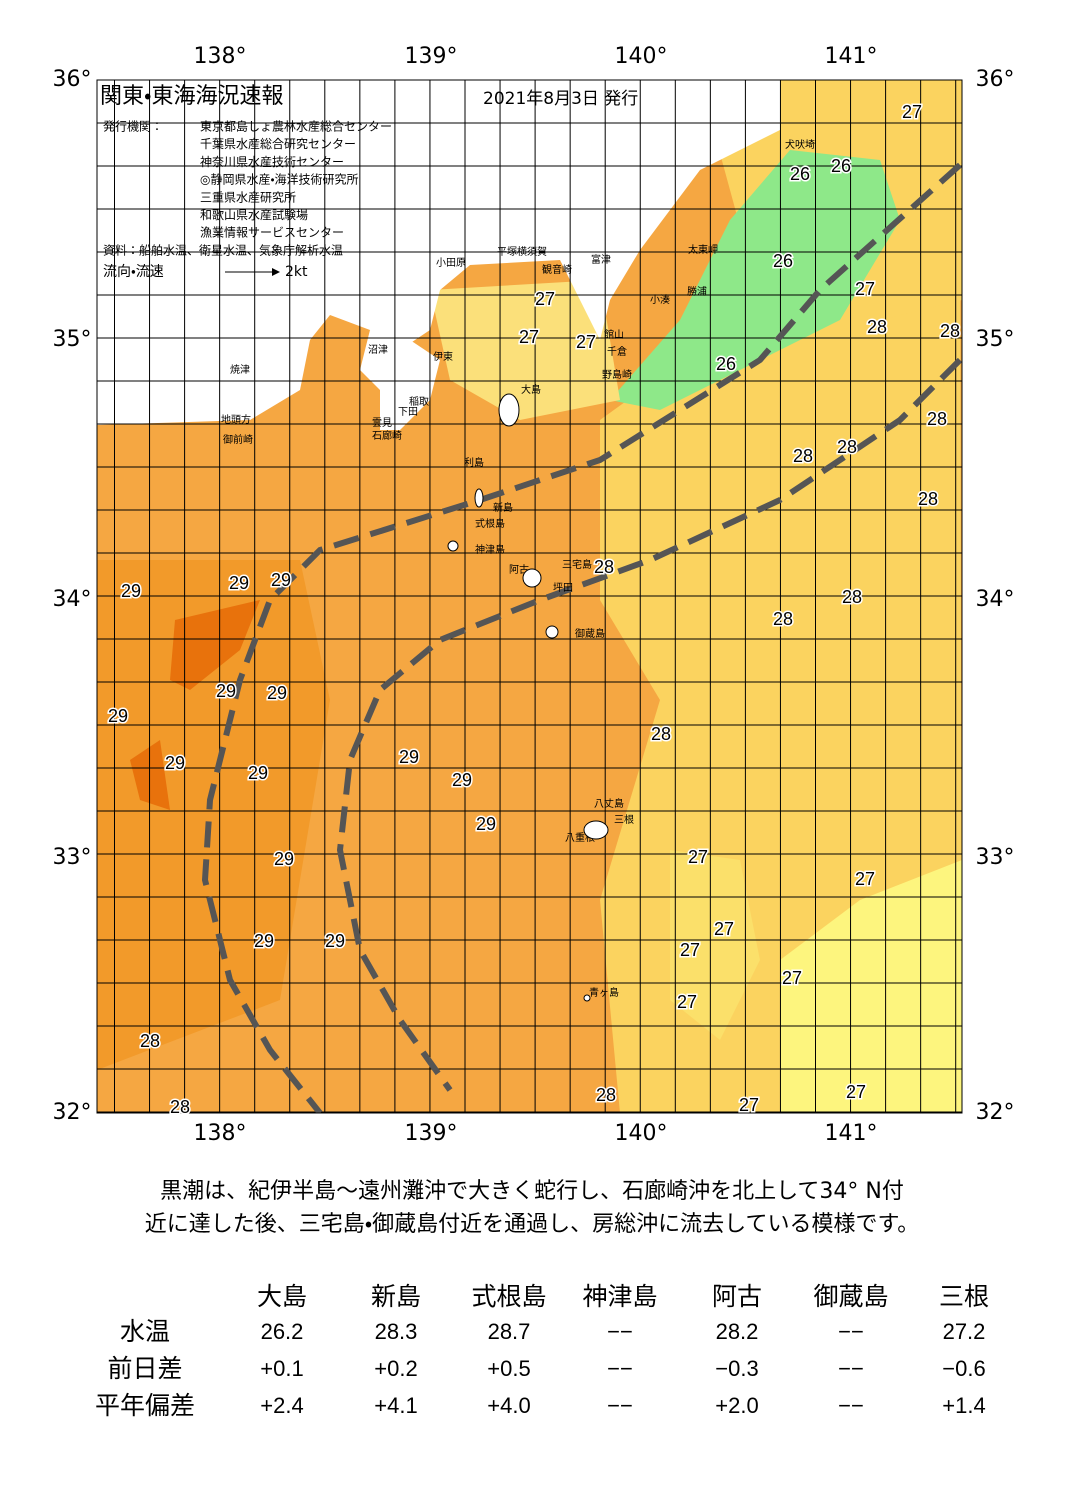 Image resolution: width=1065 pixels, height=1509 pixels. What do you see at coordinates (601, 259) in the screenshot?
I see `place-name: 富津` at bounding box center [601, 259].